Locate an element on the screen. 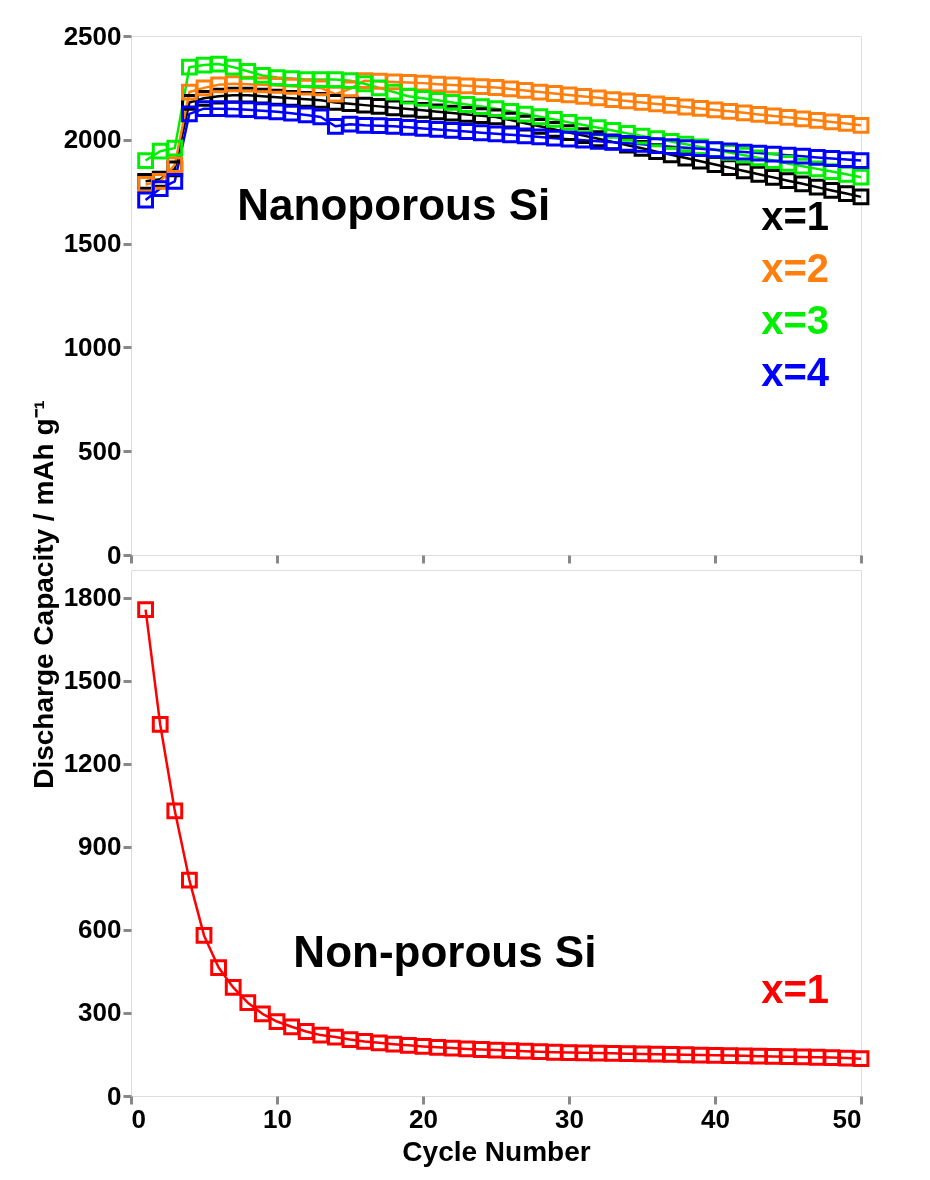 The width and height of the screenshot is (930, 1180). x-tick-label: 30 is located at coordinates (569, 1118).